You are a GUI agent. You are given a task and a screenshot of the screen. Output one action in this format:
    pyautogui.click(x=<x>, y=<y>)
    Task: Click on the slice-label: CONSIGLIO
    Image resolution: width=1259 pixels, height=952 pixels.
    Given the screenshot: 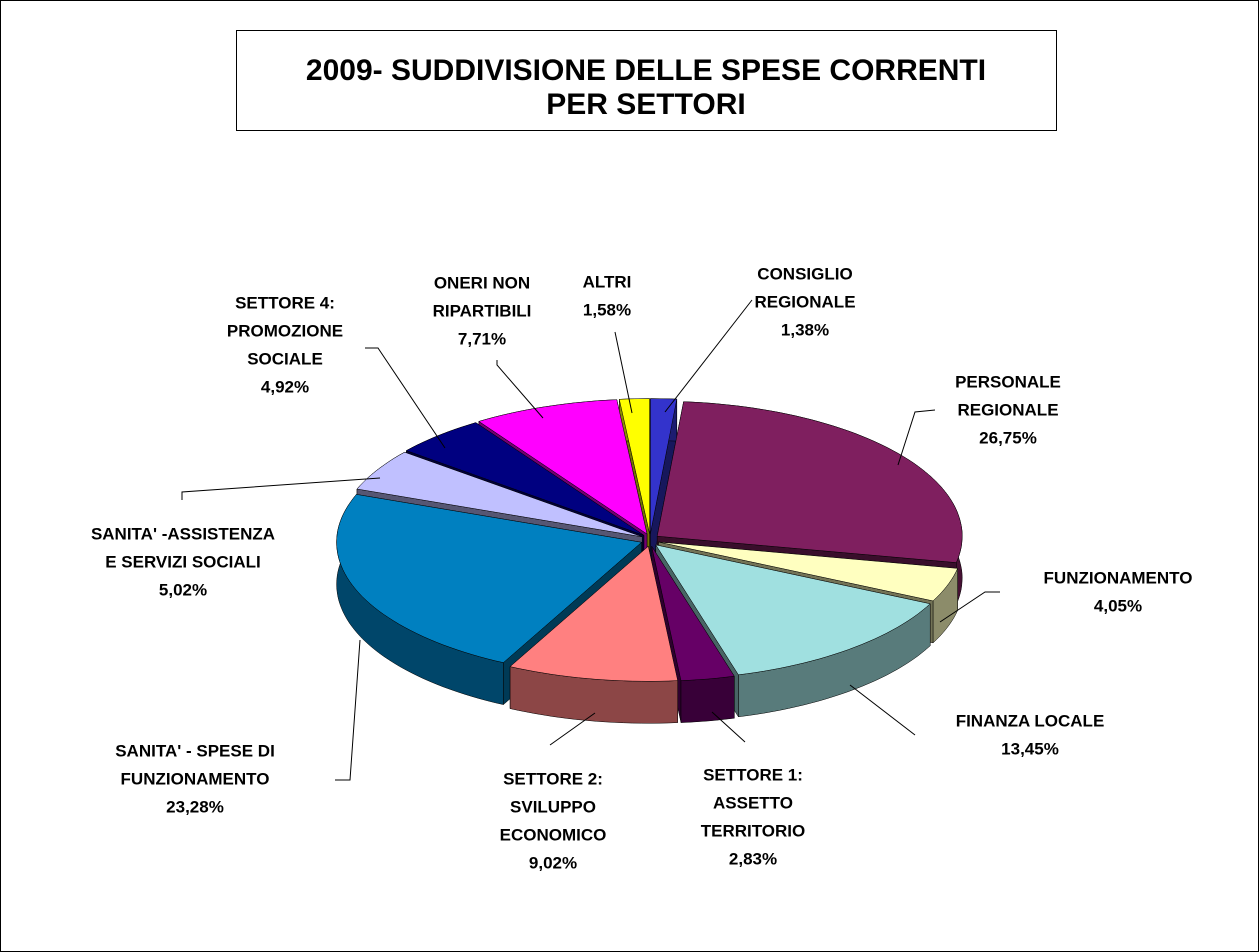 What is the action you would take?
    pyautogui.click(x=804, y=273)
    